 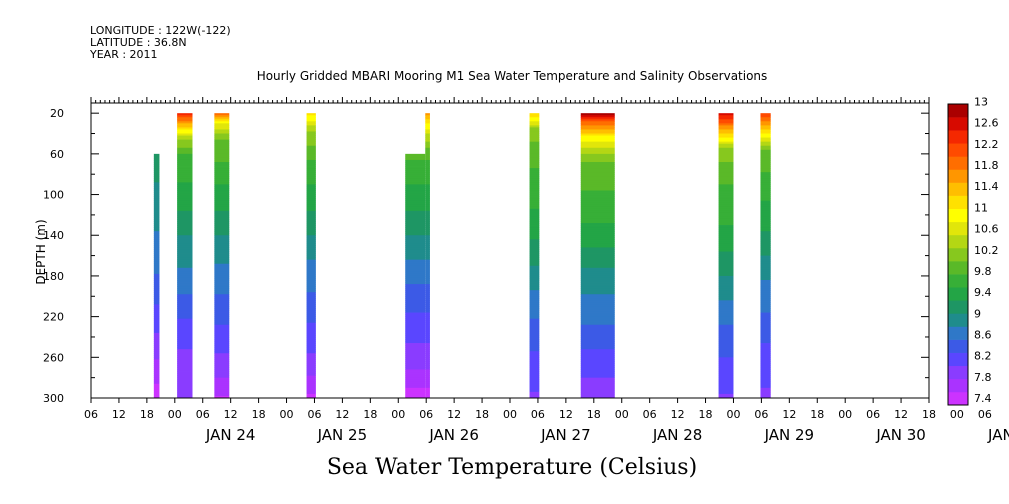 What do you see at coordinates (230, 435) in the screenshot?
I see `x-day-label: JAN 24` at bounding box center [230, 435].